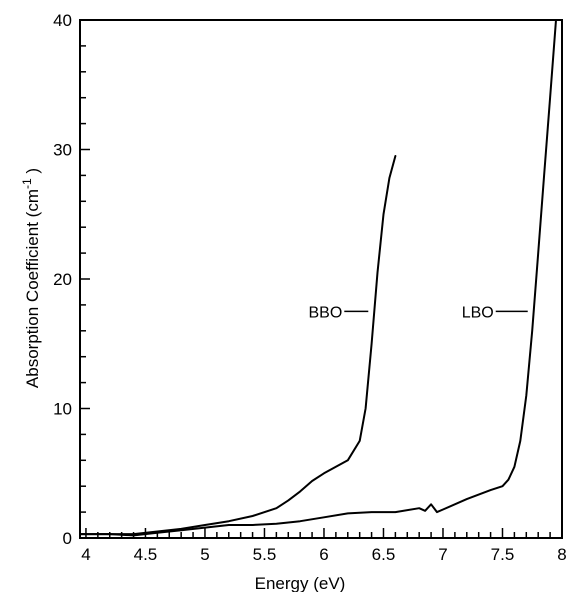  Describe the element at coordinates (384, 554) in the screenshot. I see `x-tick-label: 6.5` at that location.